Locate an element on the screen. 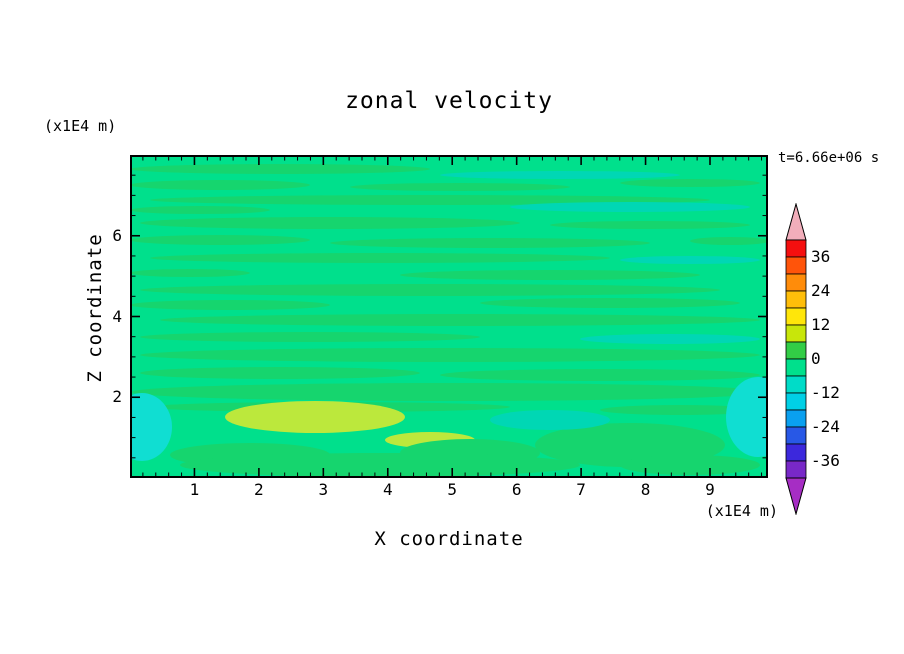 The height and width of the screenshot is (654, 904). y-axis-unit-label: (x1E4 m) is located at coordinates (80, 126).